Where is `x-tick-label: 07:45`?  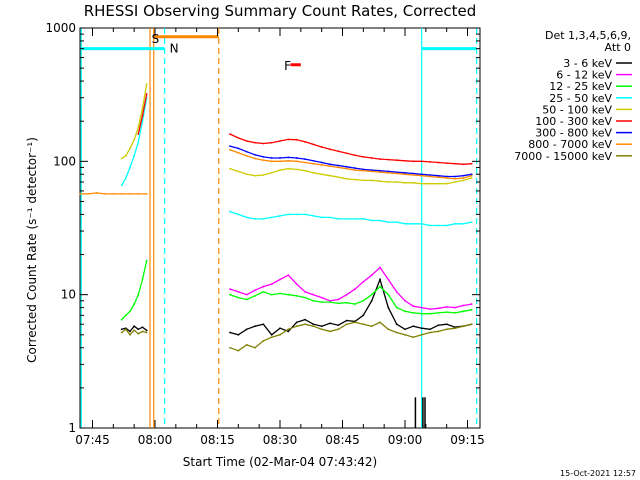
x-tick-label: 07:45 is located at coordinates (92, 440).